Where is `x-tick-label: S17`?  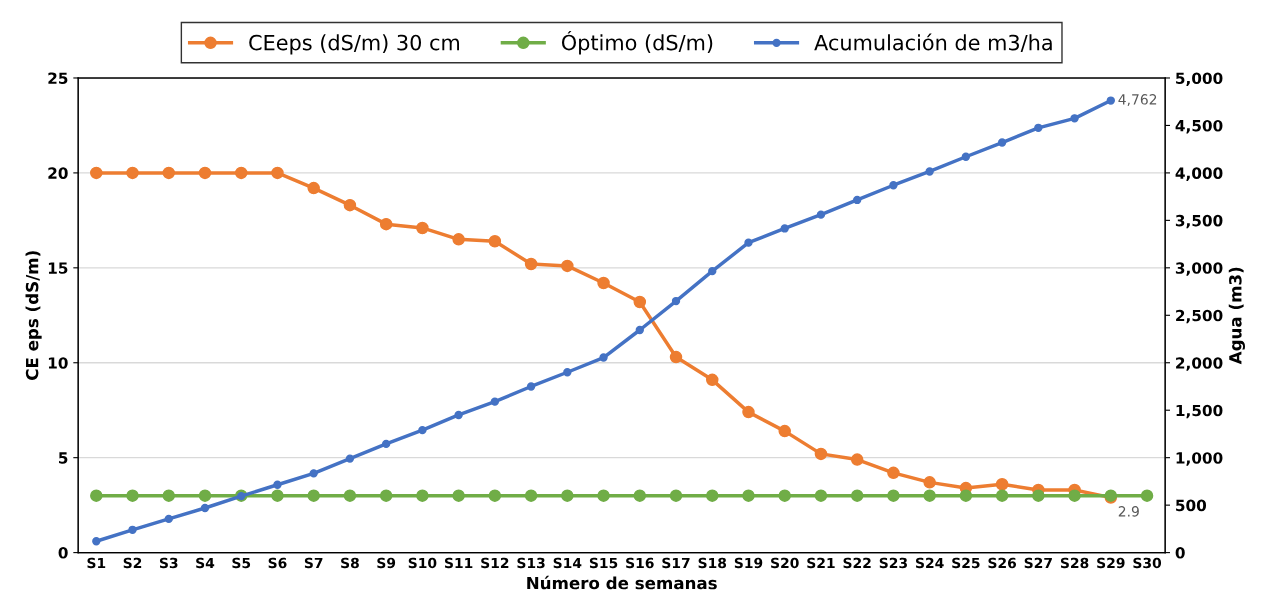
x-tick-label: S17 is located at coordinates (676, 563).